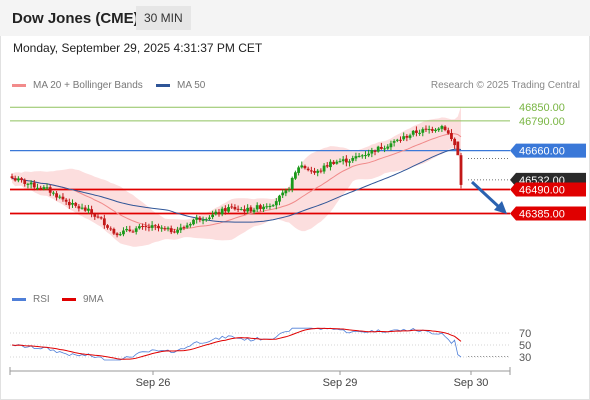 Image resolution: width=590 pixels, height=400 pixels. Describe the element at coordinates (153, 383) in the screenshot. I see `x-tick-label-0: Sep 26` at that location.